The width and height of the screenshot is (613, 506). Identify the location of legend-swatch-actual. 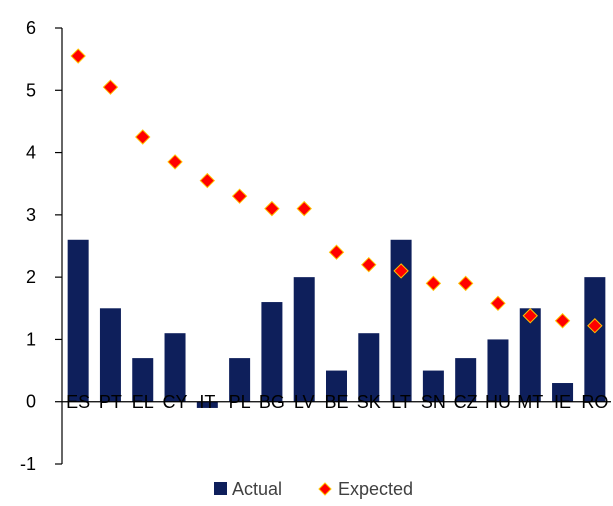
(220, 488).